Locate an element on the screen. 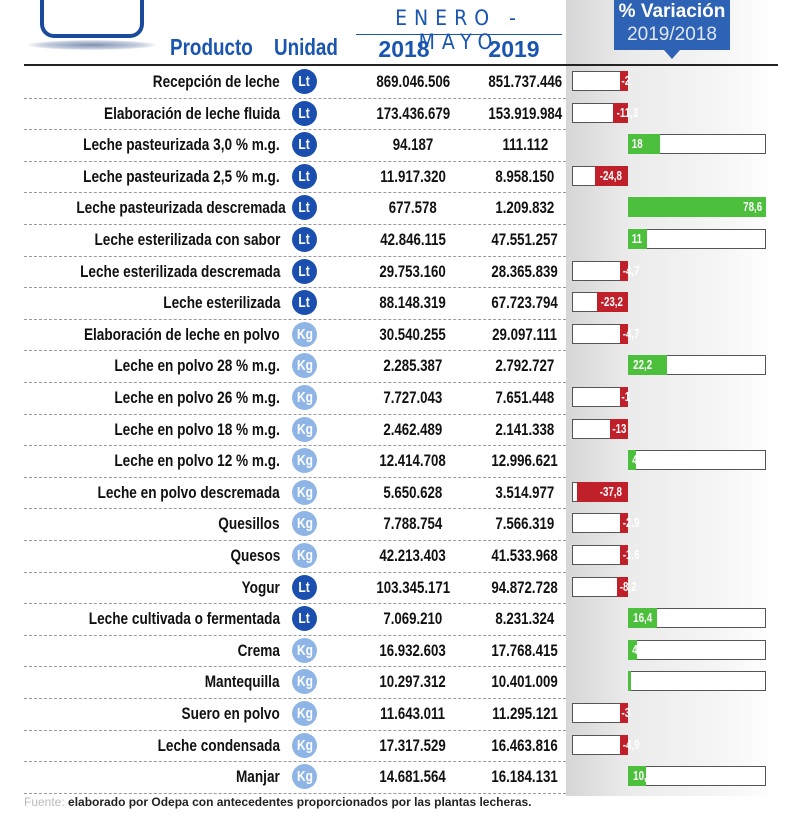 Image resolution: width=800 pixels, height=830 pixels. value-2018: 5.650.628 is located at coordinates (413, 493).